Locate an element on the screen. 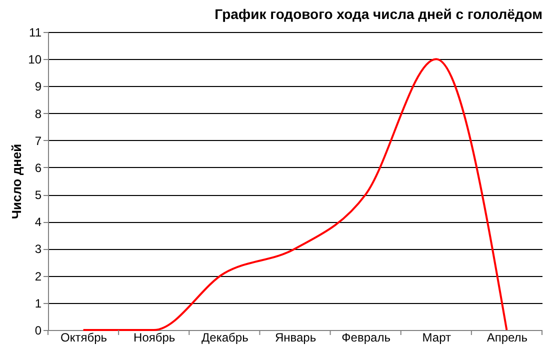 Image resolution: width=555 pixels, height=349 pixels. y-tick-label: 1 is located at coordinates (38, 303).